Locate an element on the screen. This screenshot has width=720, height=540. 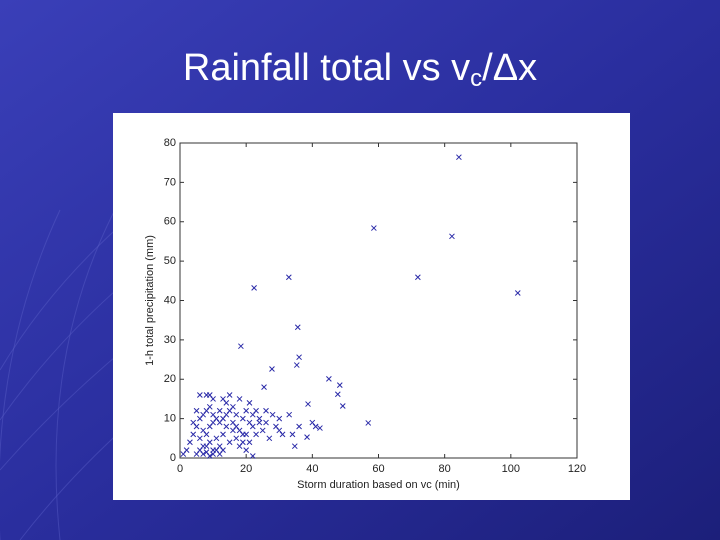
x-tick-label: 40 is located at coordinates (312, 469).